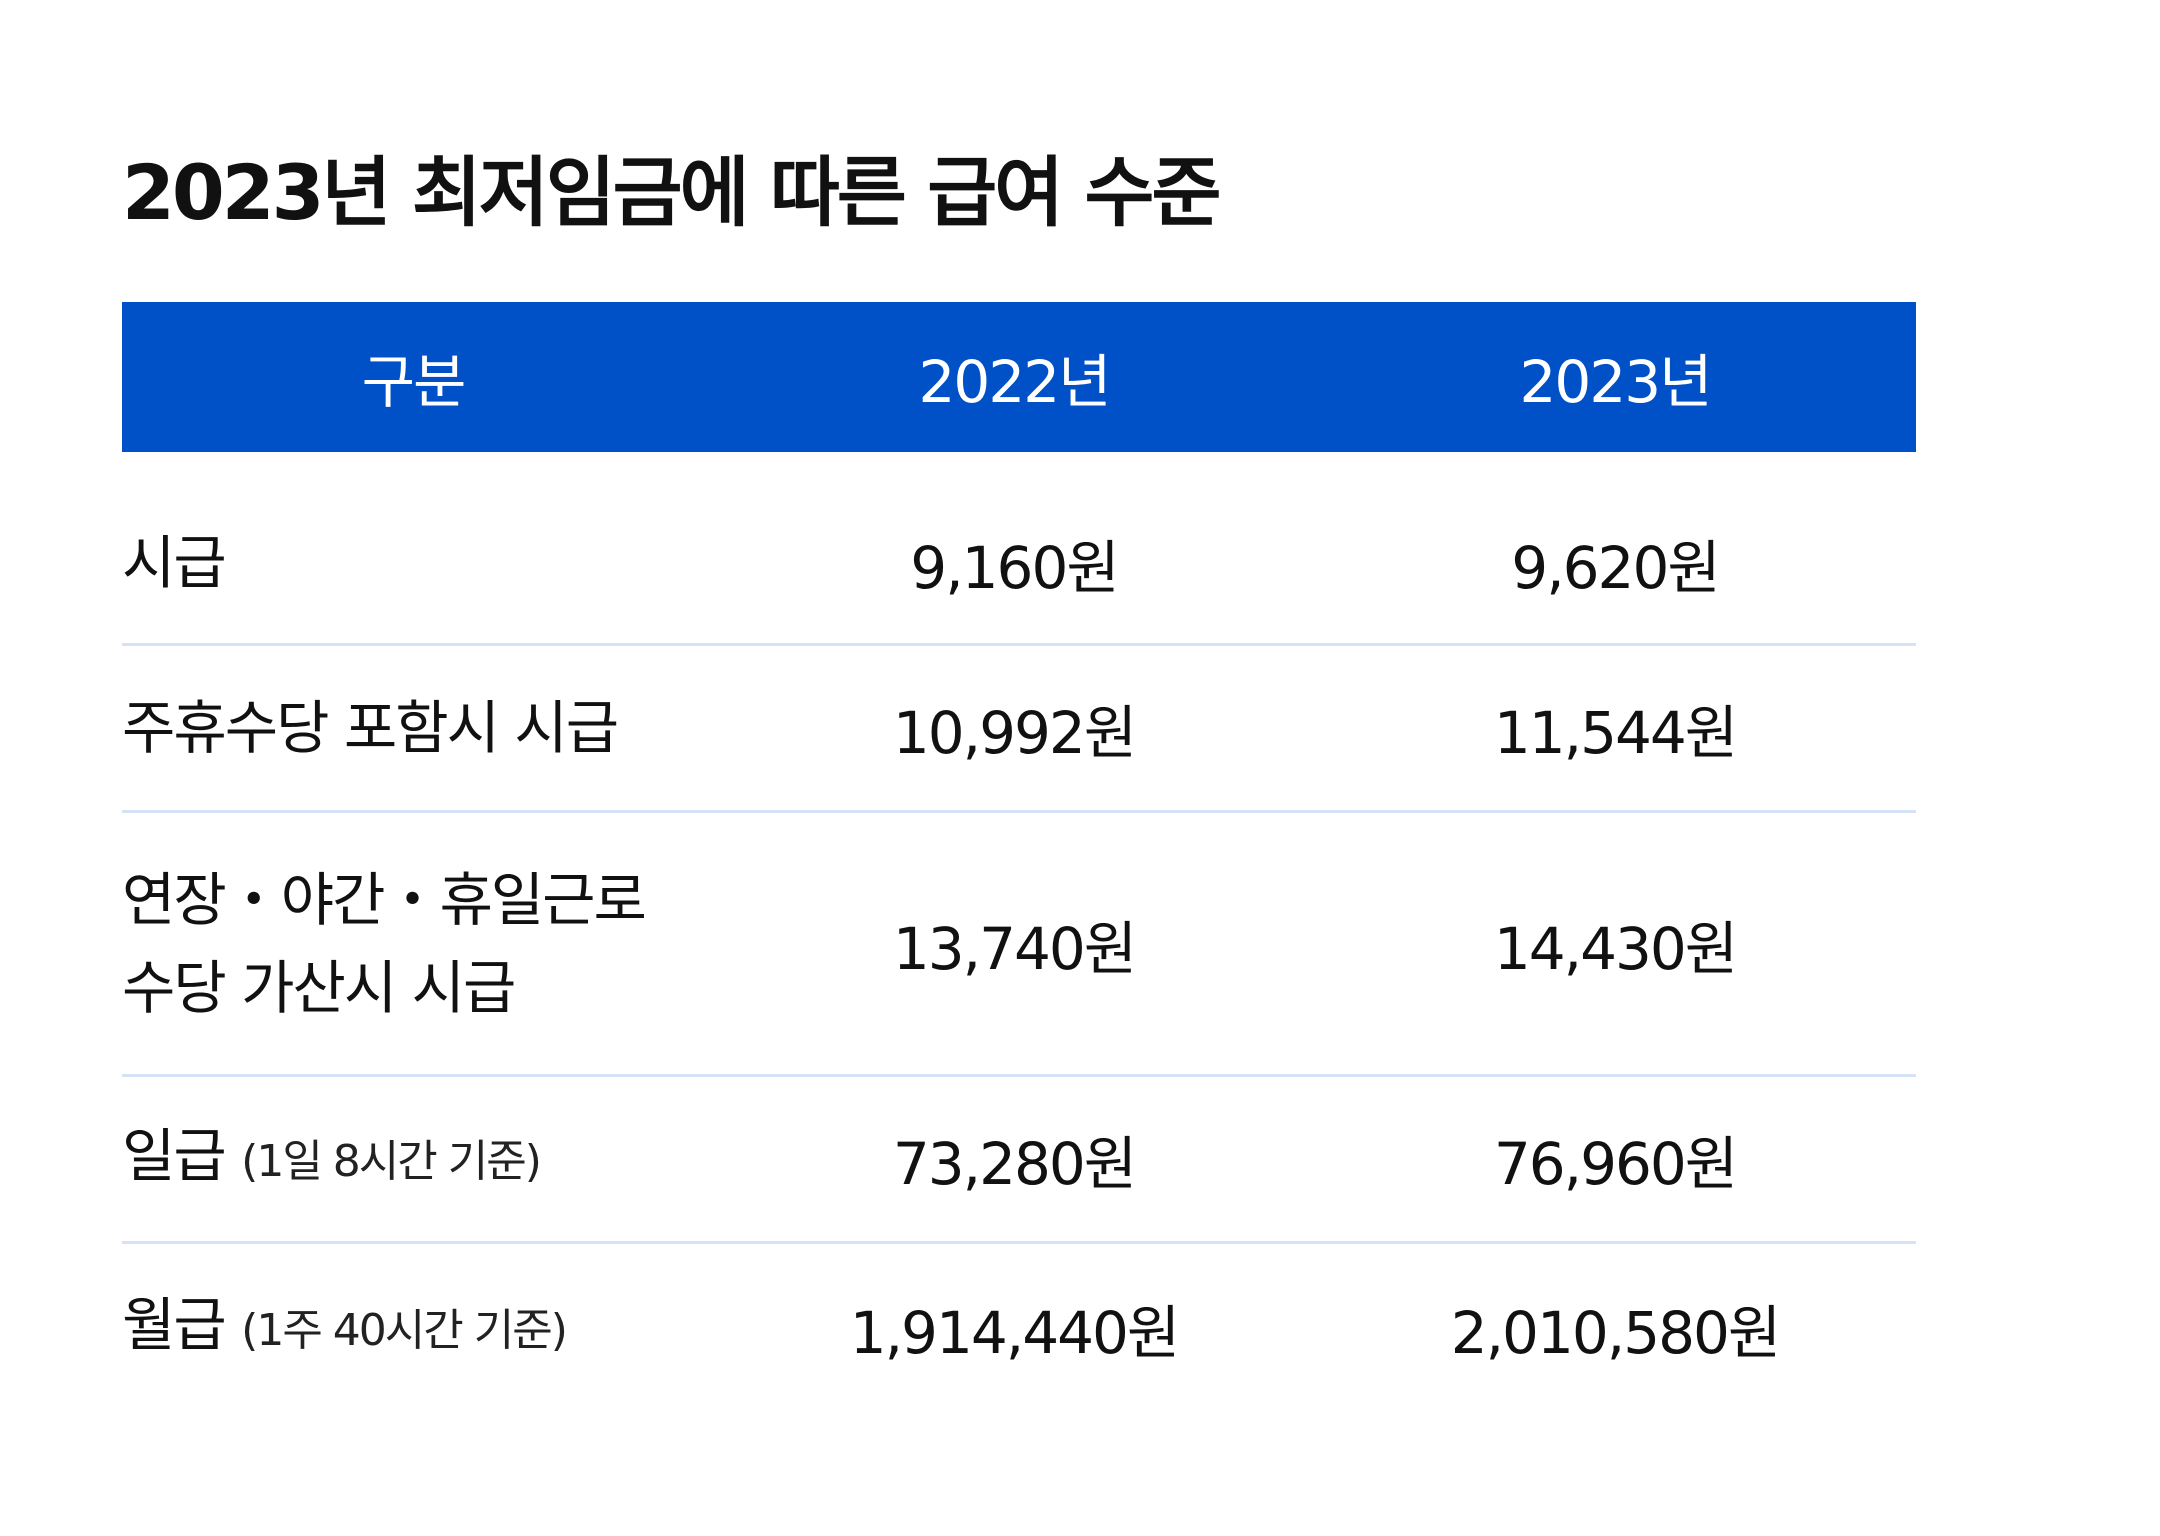 This screenshot has width=2160, height=1536. What do you see at coordinates (174, 562) in the screenshot?
I see `row-label-text: 시급` at bounding box center [174, 562].